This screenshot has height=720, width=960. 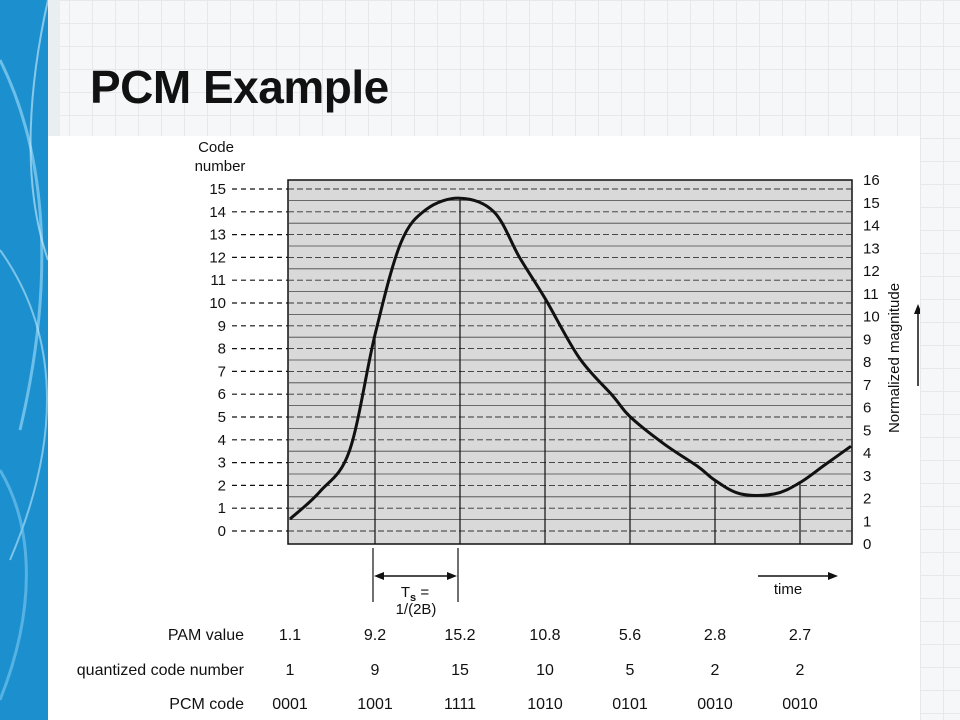 I want to click on magnitude-arrow-icon, so click(x=917, y=345).